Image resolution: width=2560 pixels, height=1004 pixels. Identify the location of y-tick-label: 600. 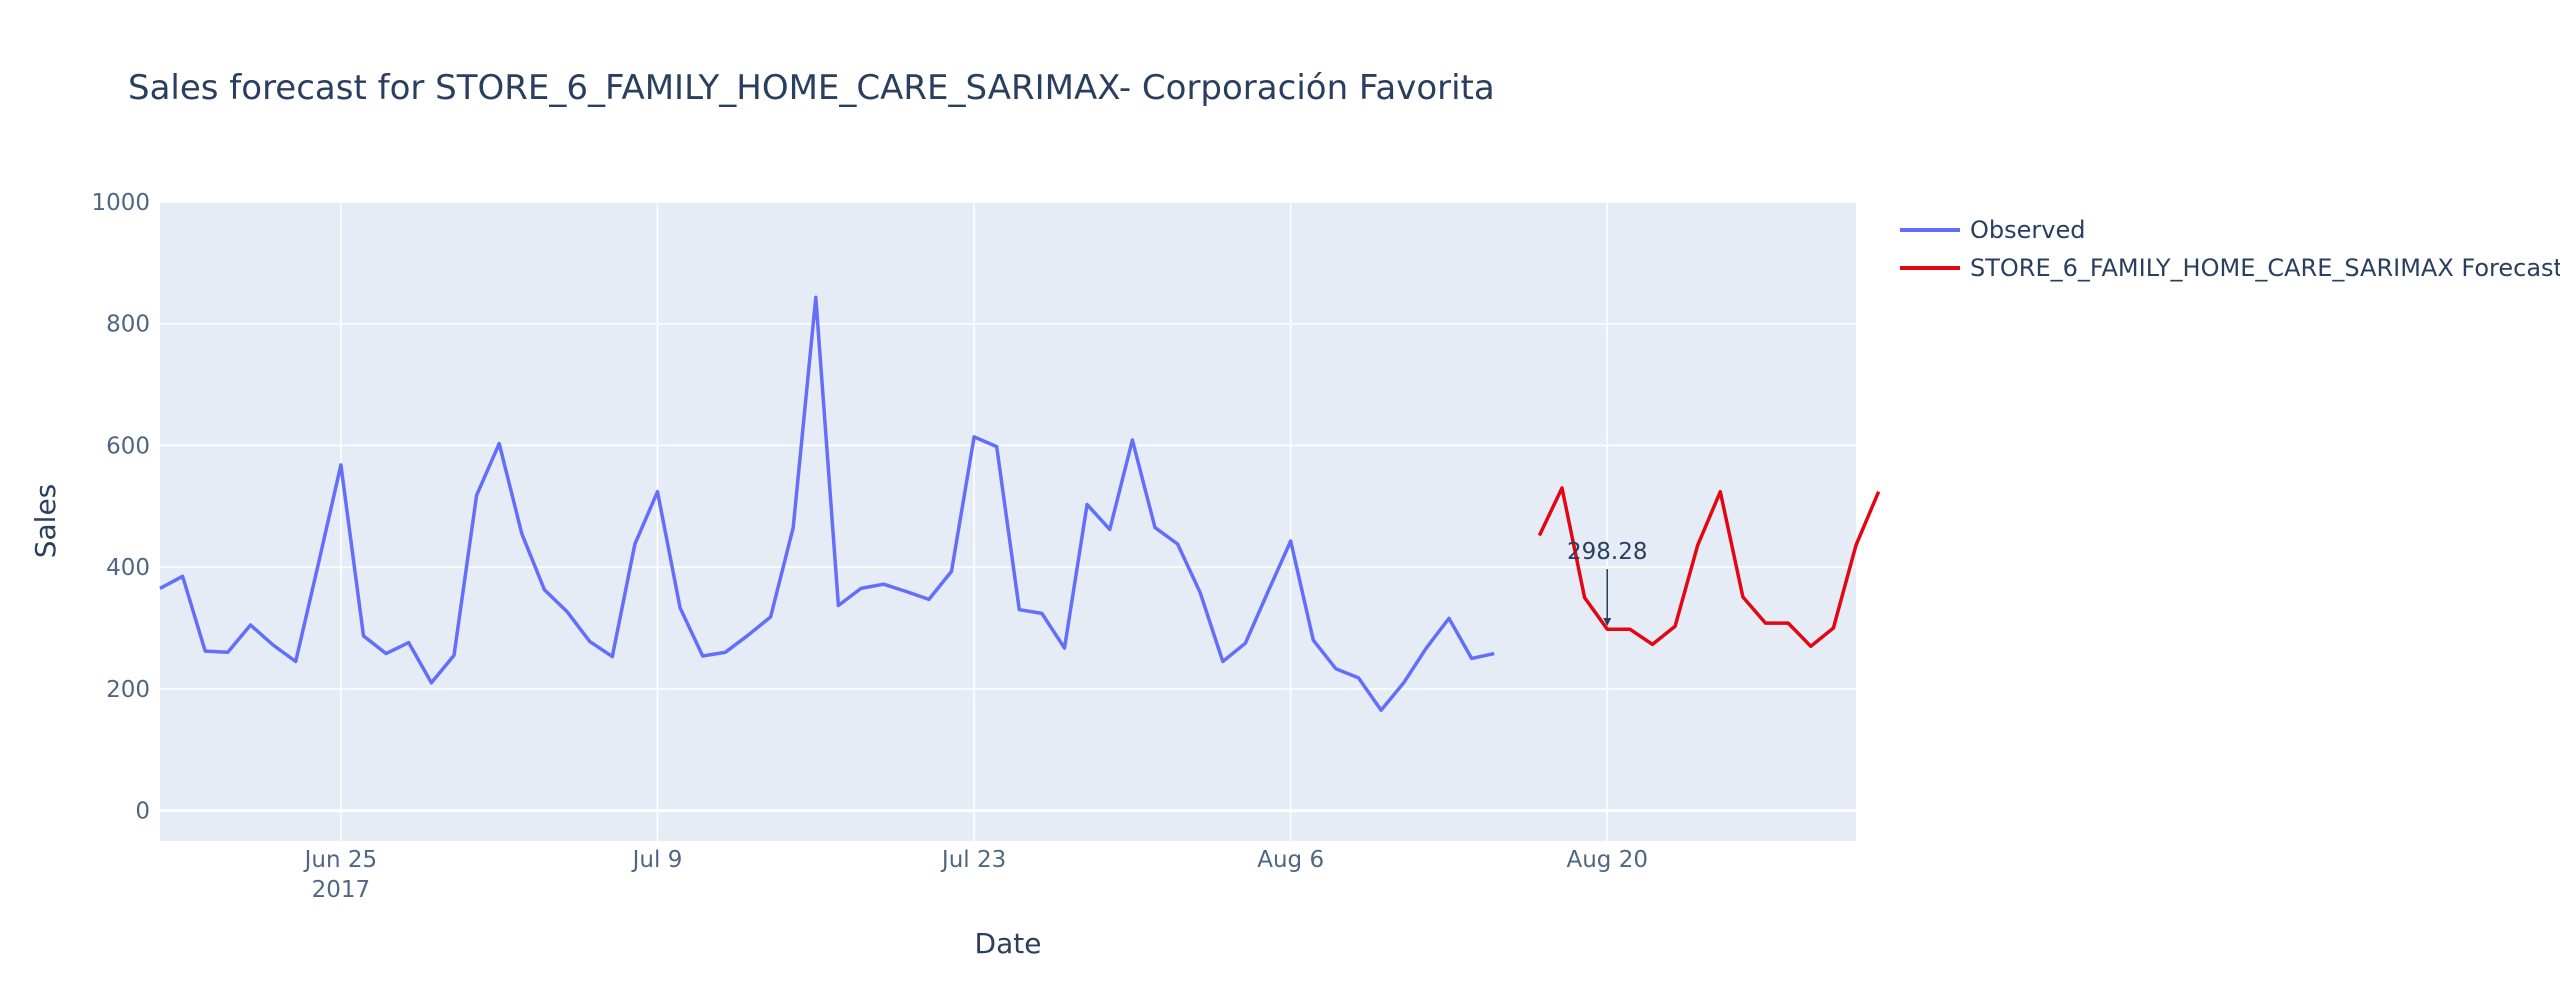
(128, 446).